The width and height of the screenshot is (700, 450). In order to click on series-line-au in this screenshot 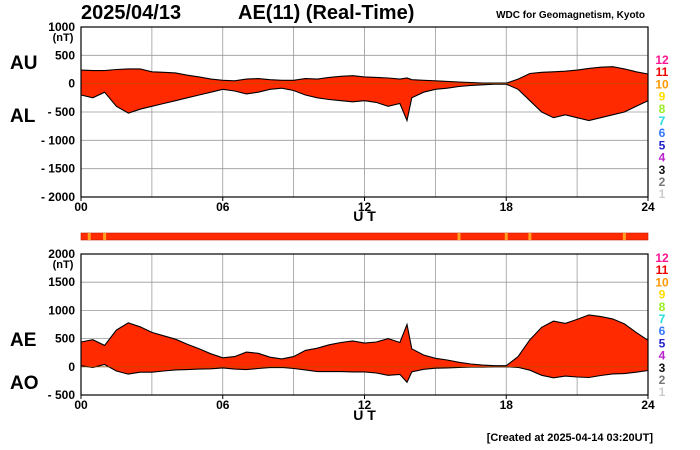, I will do `click(364, 75)`.